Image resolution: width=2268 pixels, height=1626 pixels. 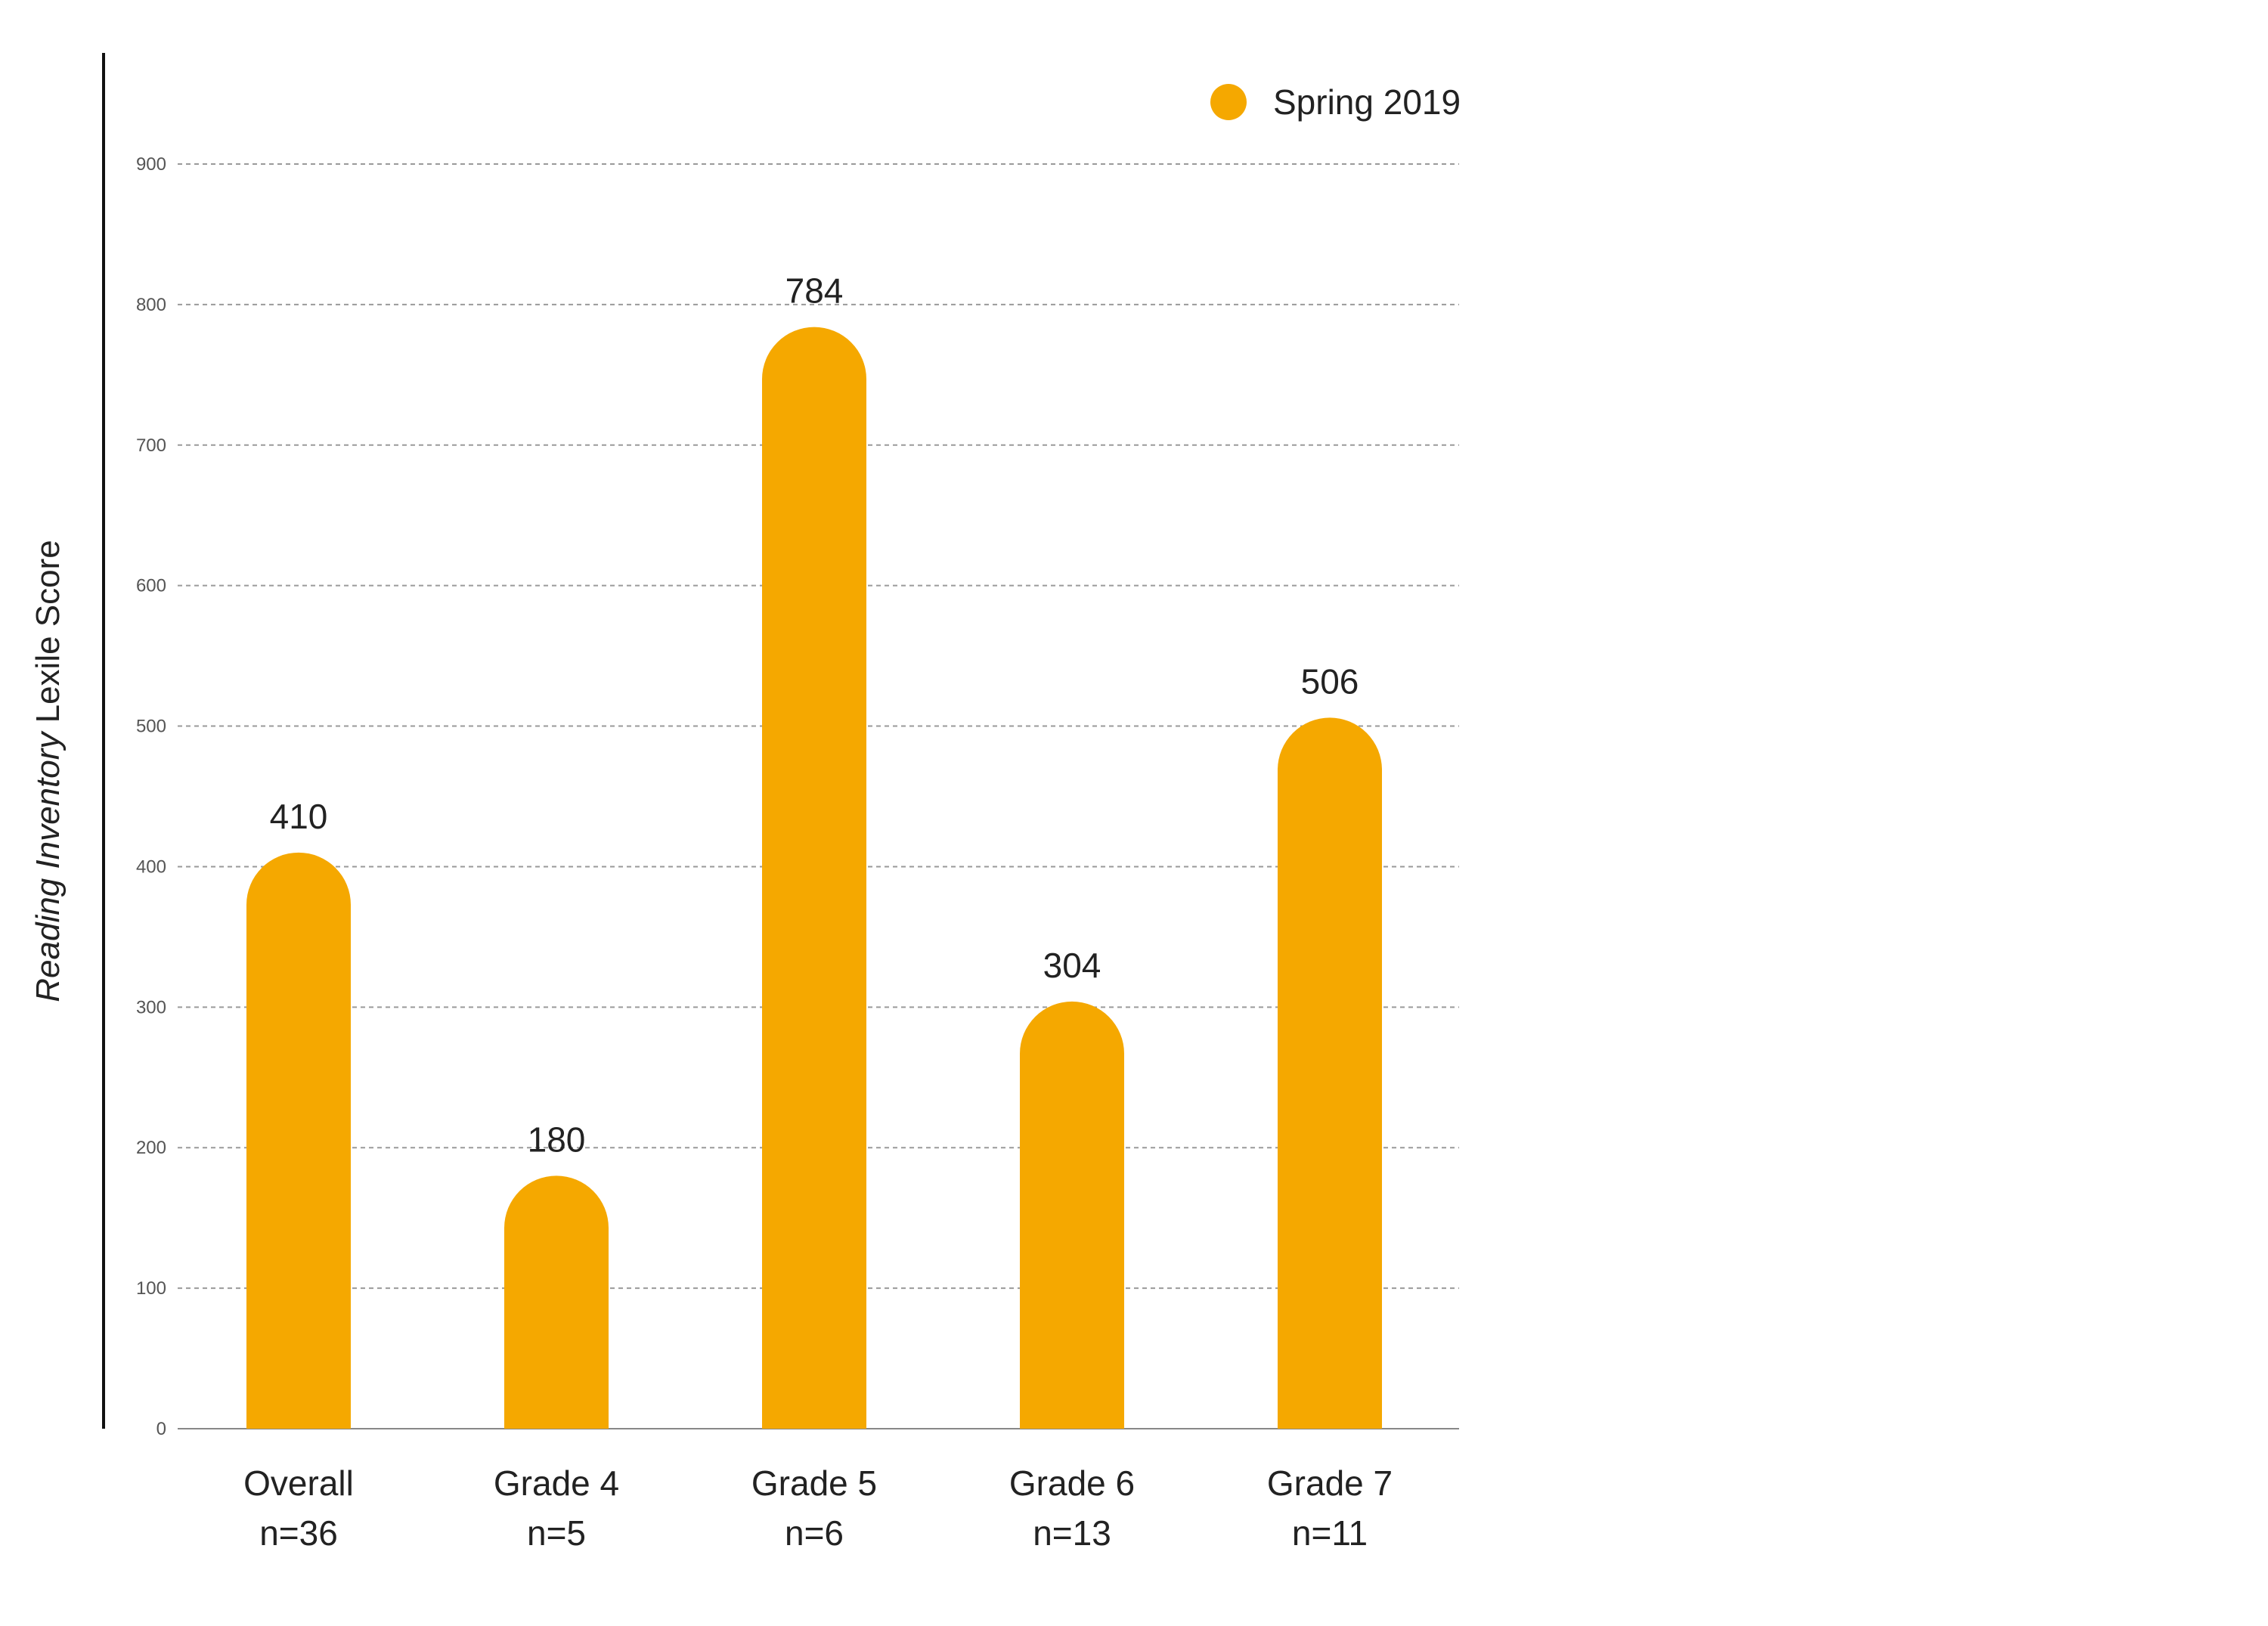 What do you see at coordinates (1367, 102) in the screenshot?
I see `legend-label: Spring 2019` at bounding box center [1367, 102].